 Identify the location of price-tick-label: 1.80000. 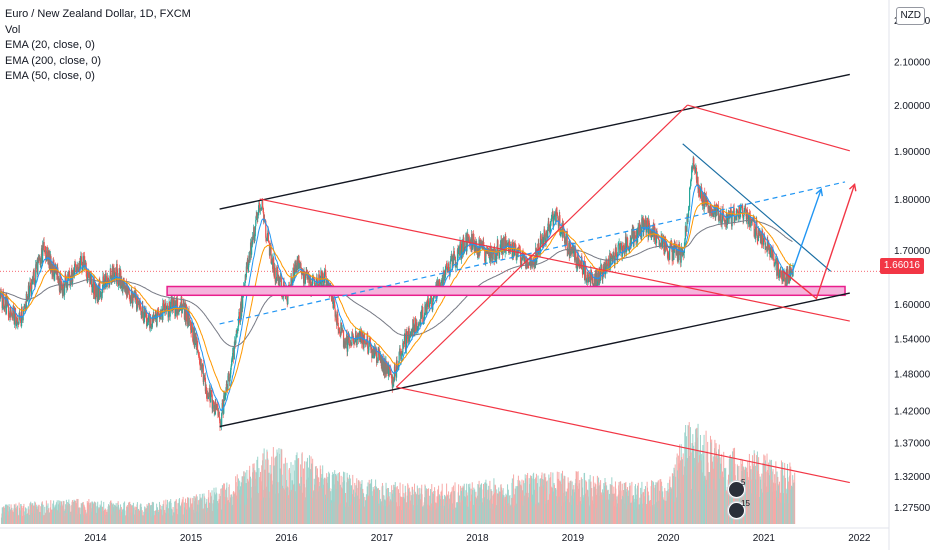
(912, 200).